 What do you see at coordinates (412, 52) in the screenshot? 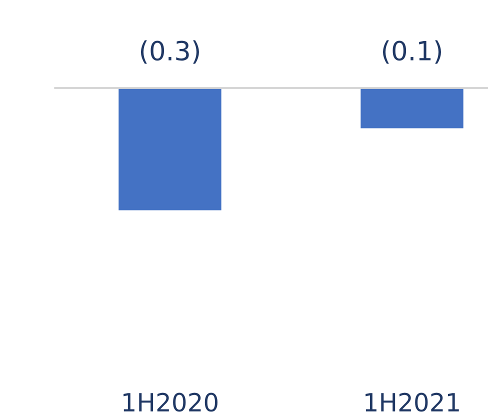
I see `data-label: (0.1)` at bounding box center [412, 52].